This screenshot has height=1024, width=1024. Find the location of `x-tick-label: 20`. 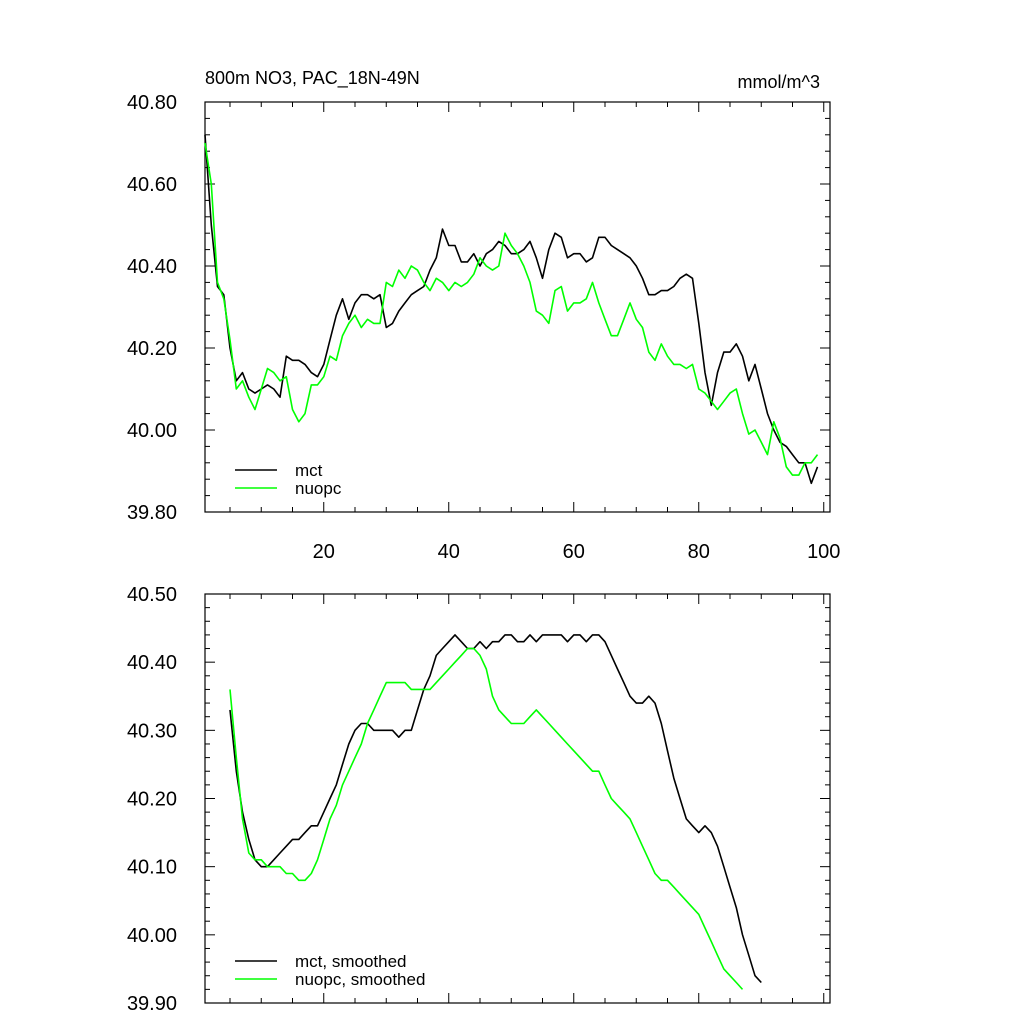

x-tick-label: 20 is located at coordinates (324, 552).